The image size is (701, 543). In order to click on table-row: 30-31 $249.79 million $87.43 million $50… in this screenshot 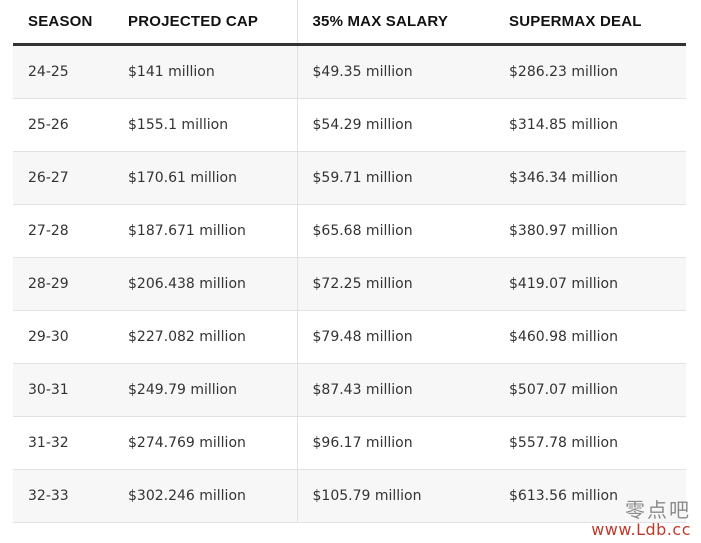, I will do `click(349, 390)`.